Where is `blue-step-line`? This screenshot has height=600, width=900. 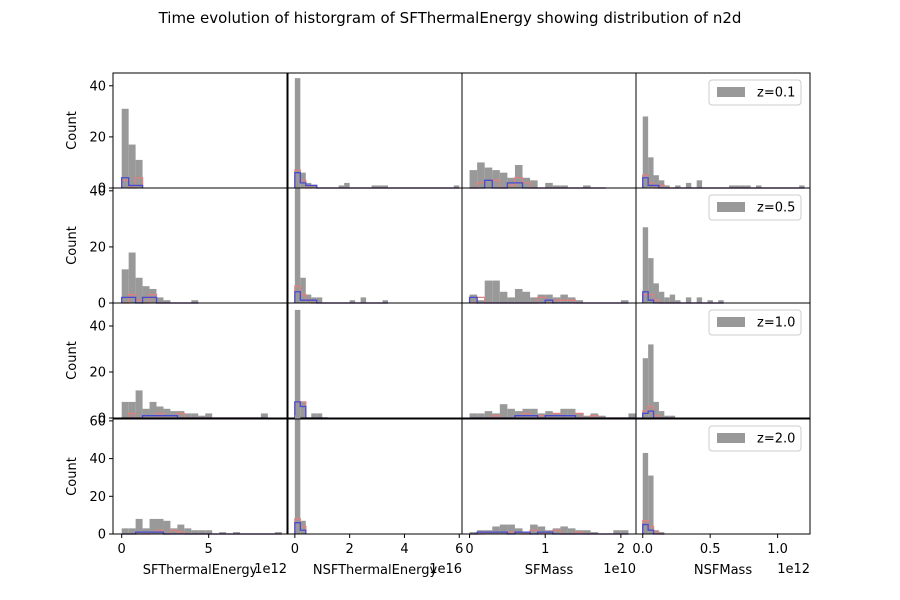
blue-step-line is located at coordinates (132, 182).